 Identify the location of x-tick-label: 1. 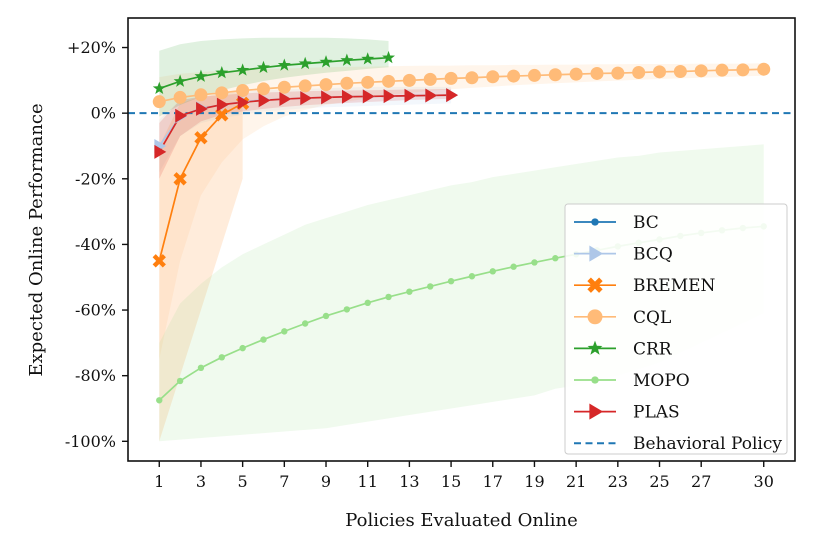
(159, 481).